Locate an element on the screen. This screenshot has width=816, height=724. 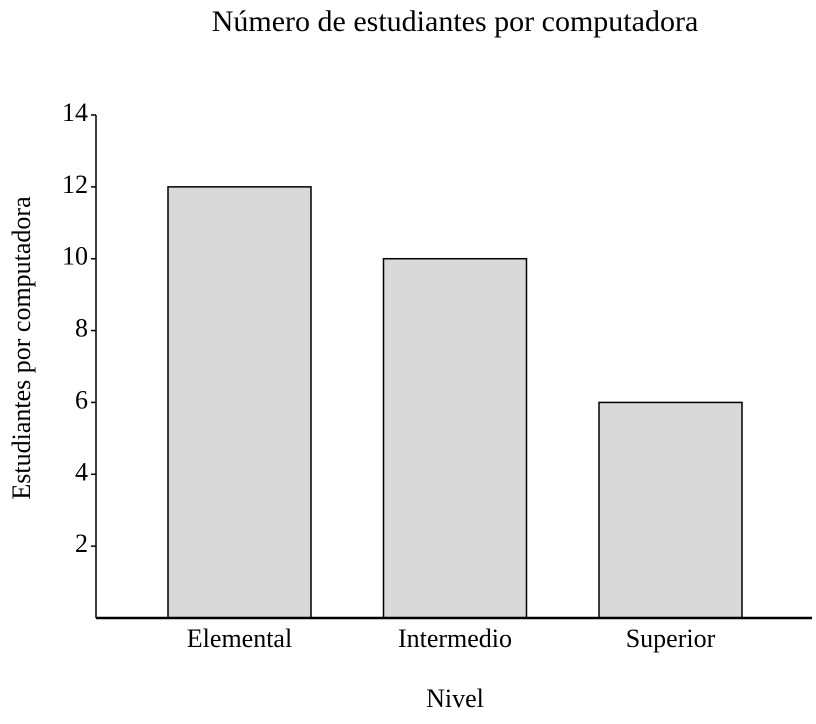
x-axis-label: Nivel is located at coordinates (455, 698).